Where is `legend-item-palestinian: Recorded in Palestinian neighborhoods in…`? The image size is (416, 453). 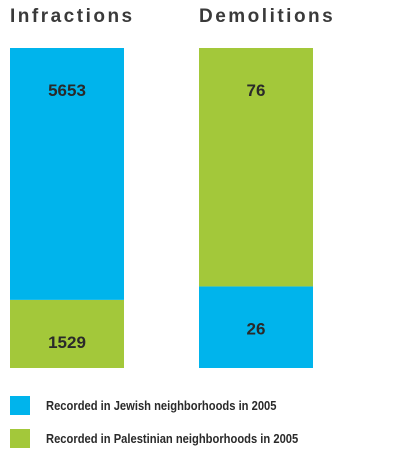
legend-item-palestinian: Recorded in Palestinian neighborhoods in… is located at coordinates (174, 438).